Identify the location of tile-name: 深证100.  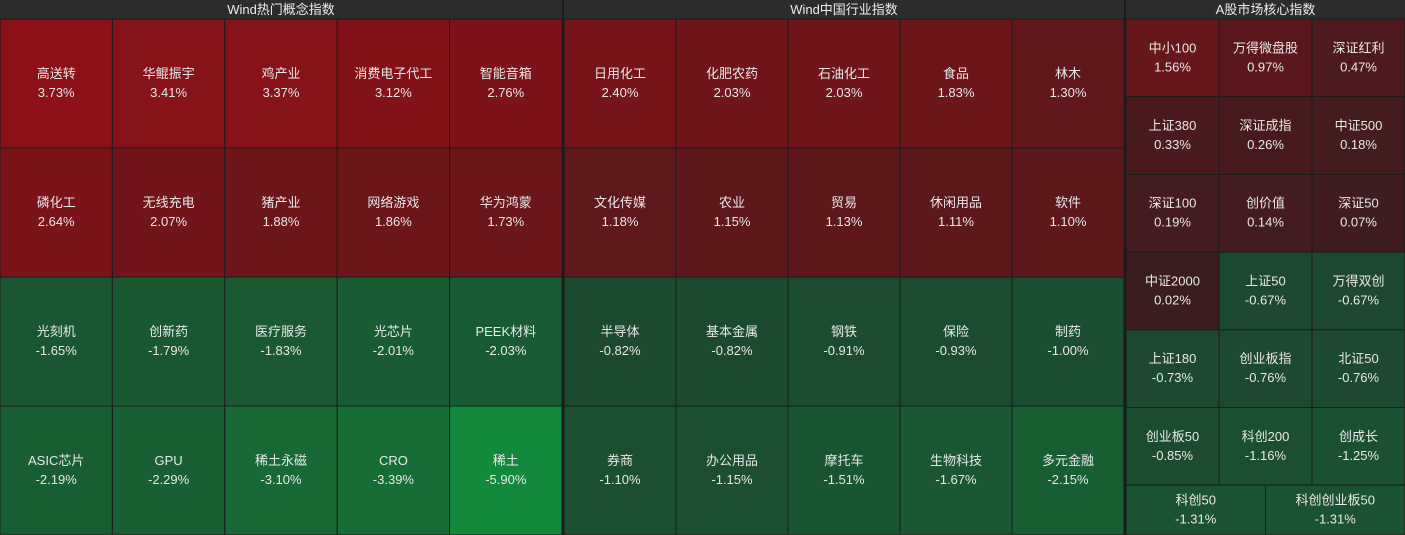
(1173, 203).